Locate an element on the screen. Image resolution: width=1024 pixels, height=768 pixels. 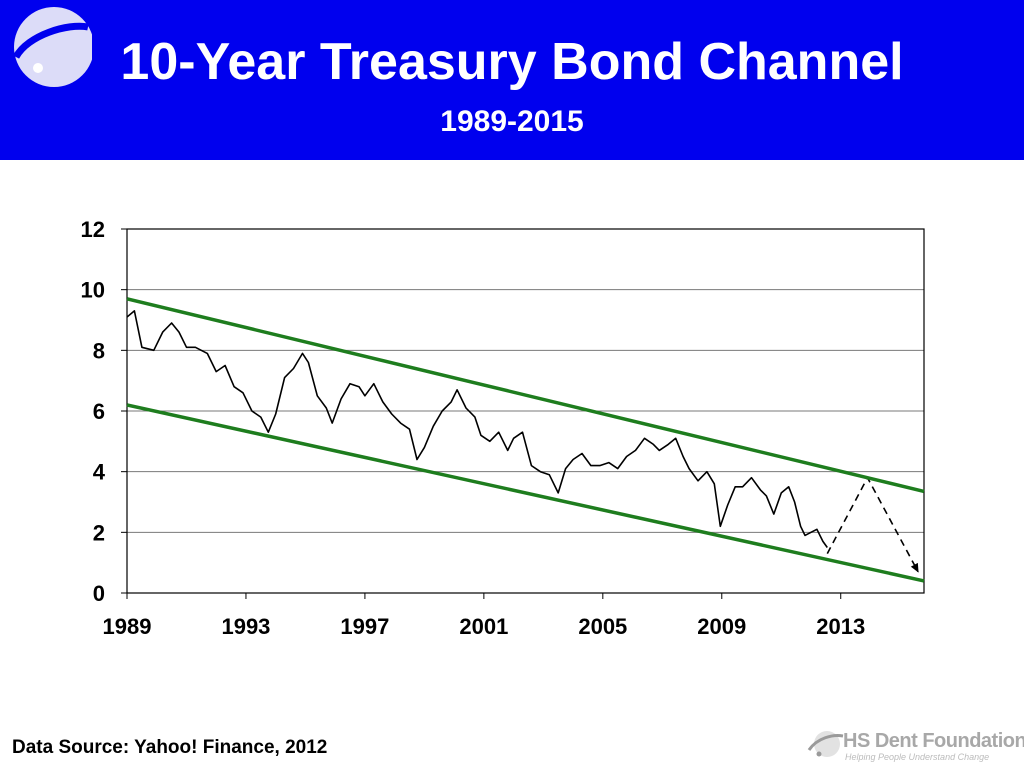
x-tick-label: 2013 is located at coordinates (840, 626).